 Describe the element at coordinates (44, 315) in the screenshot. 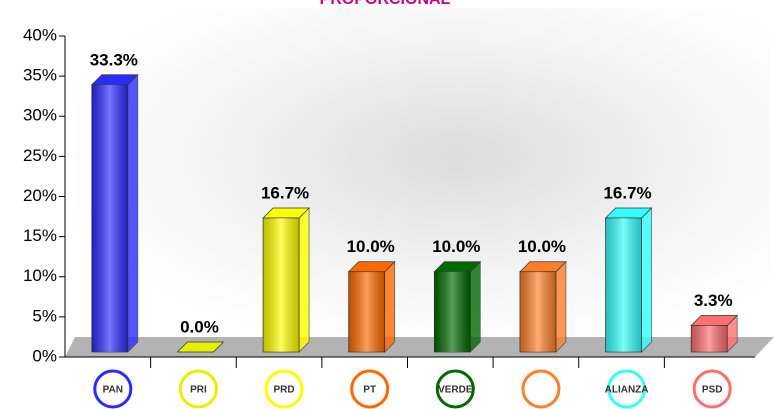

I see `y-tick-label: 5%` at that location.